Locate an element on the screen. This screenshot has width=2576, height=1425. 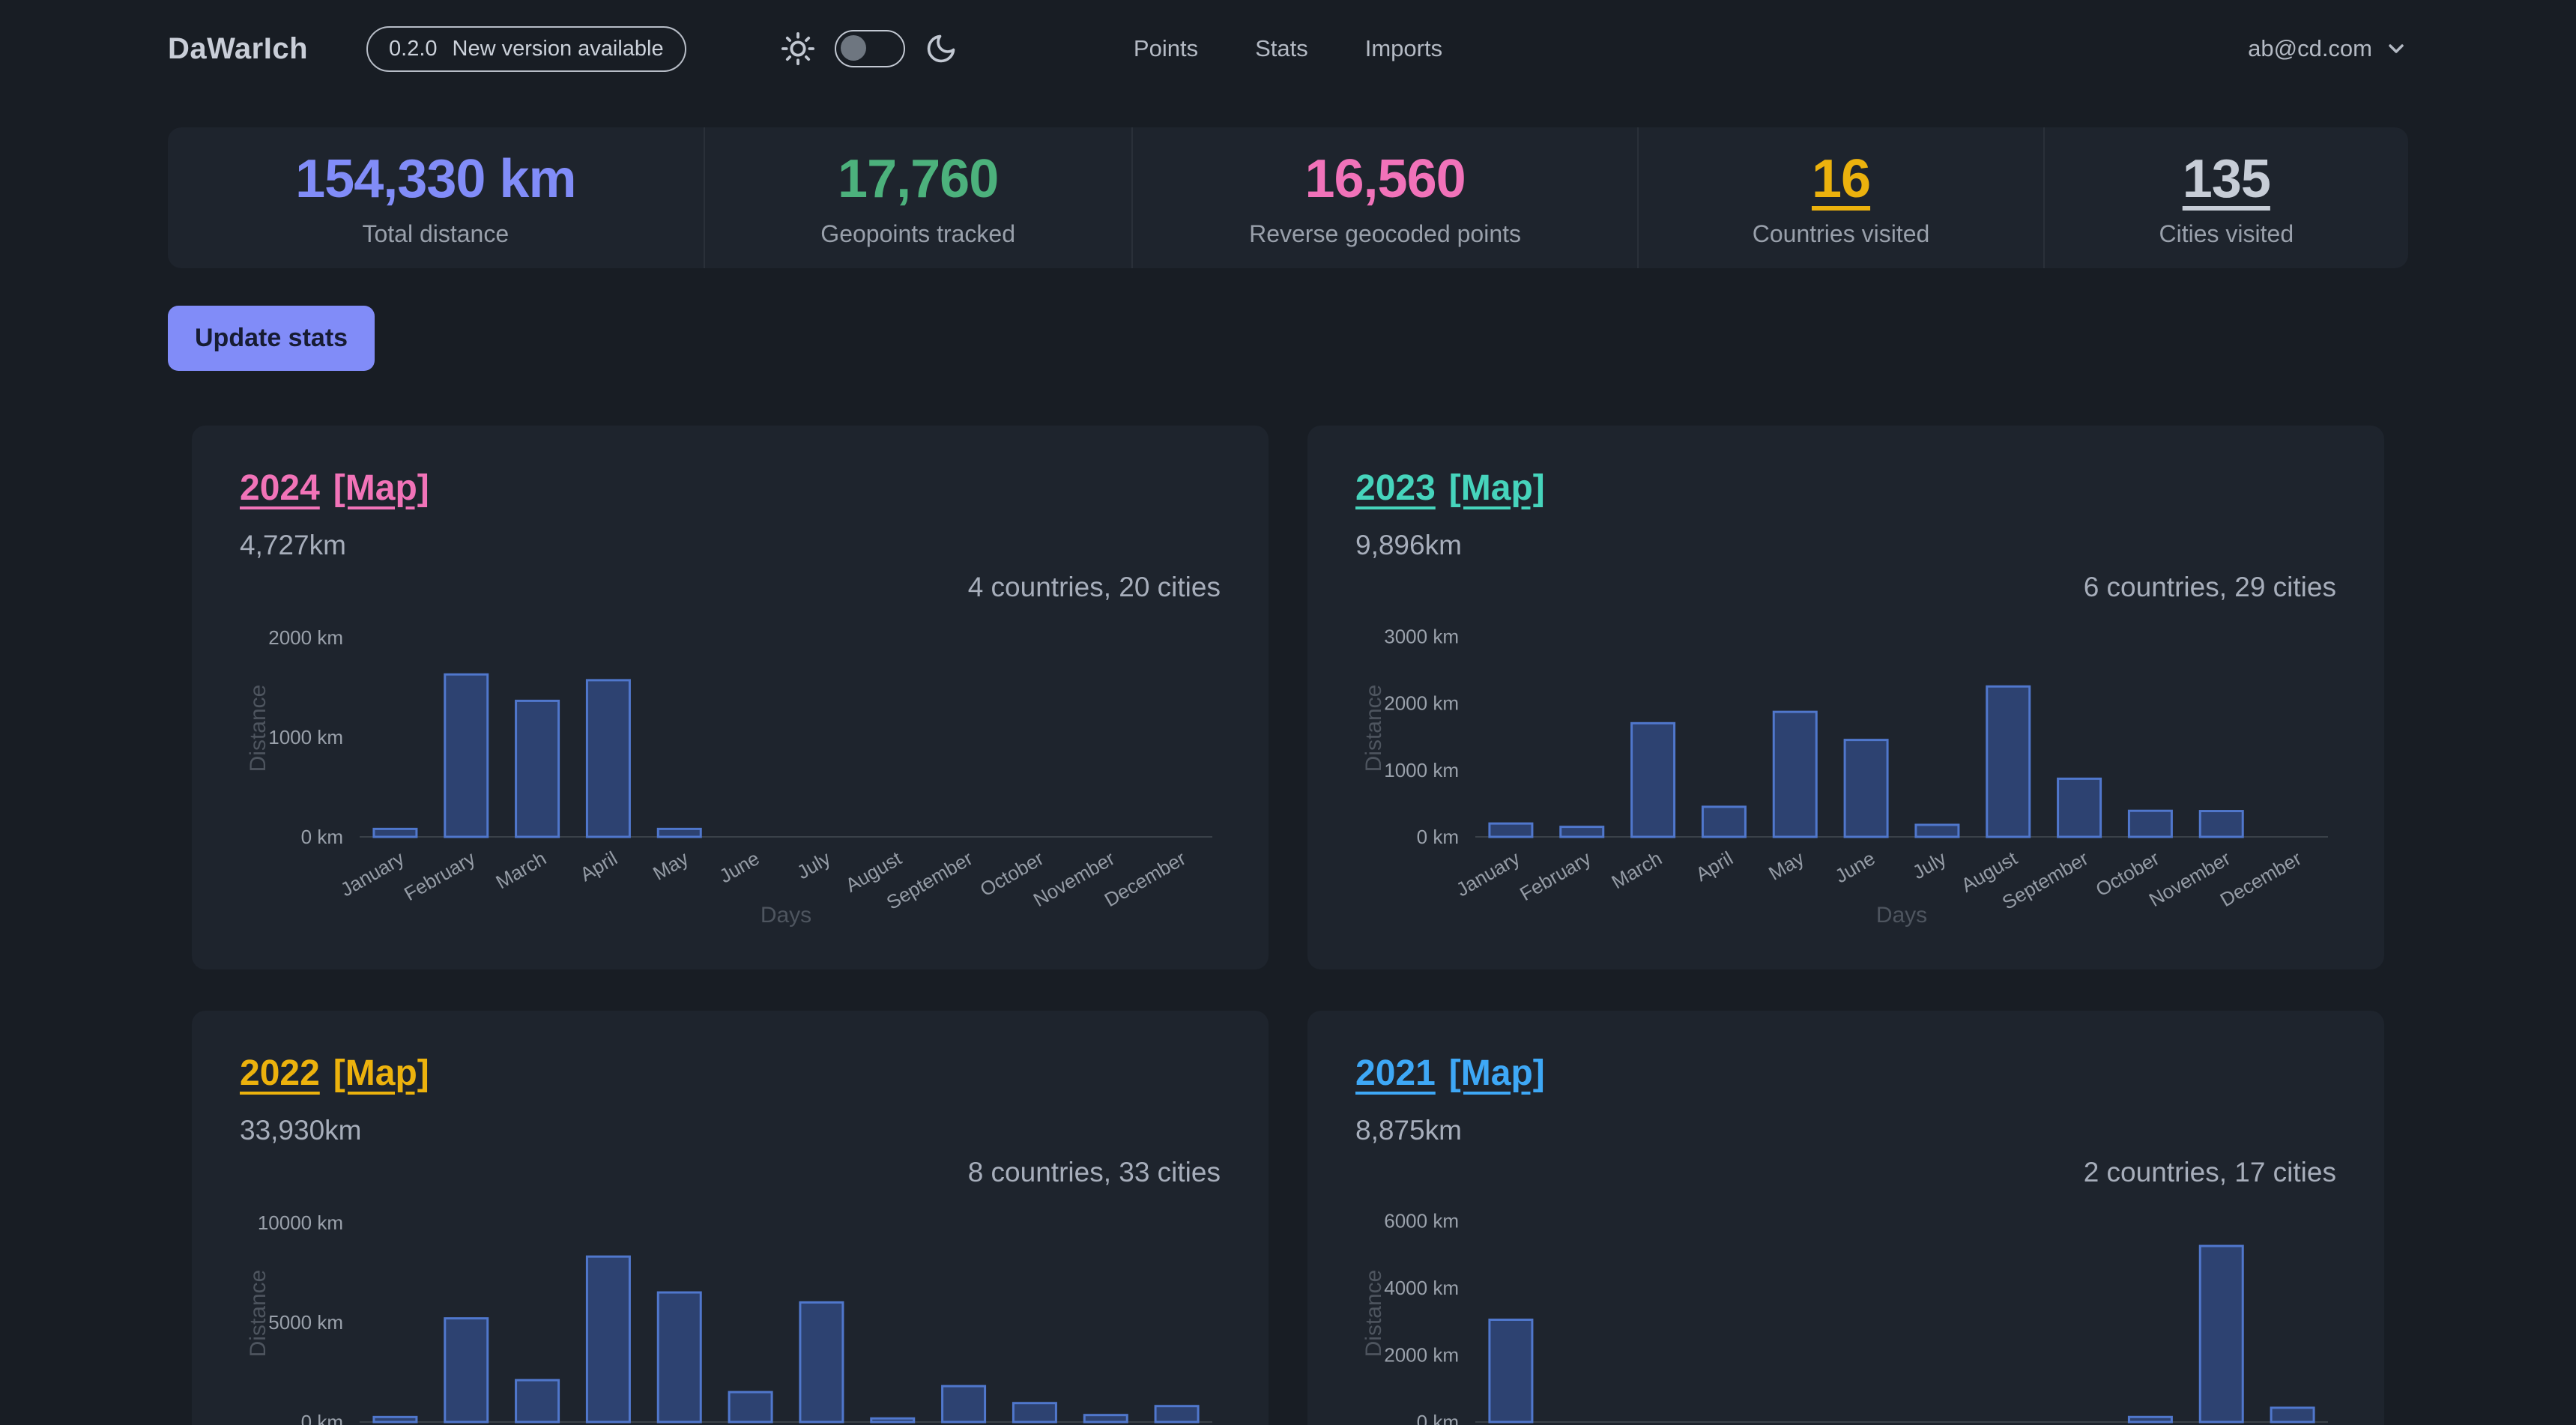
card-title-row: 2022 [Map] is located at coordinates (730, 1074).